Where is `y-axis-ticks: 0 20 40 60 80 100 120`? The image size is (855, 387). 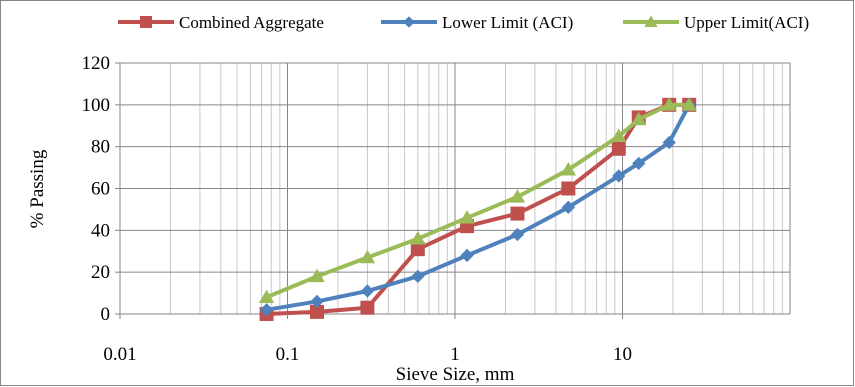
y-axis-ticks: 0 20 40 60 80 100 120 is located at coordinates (101, 189).